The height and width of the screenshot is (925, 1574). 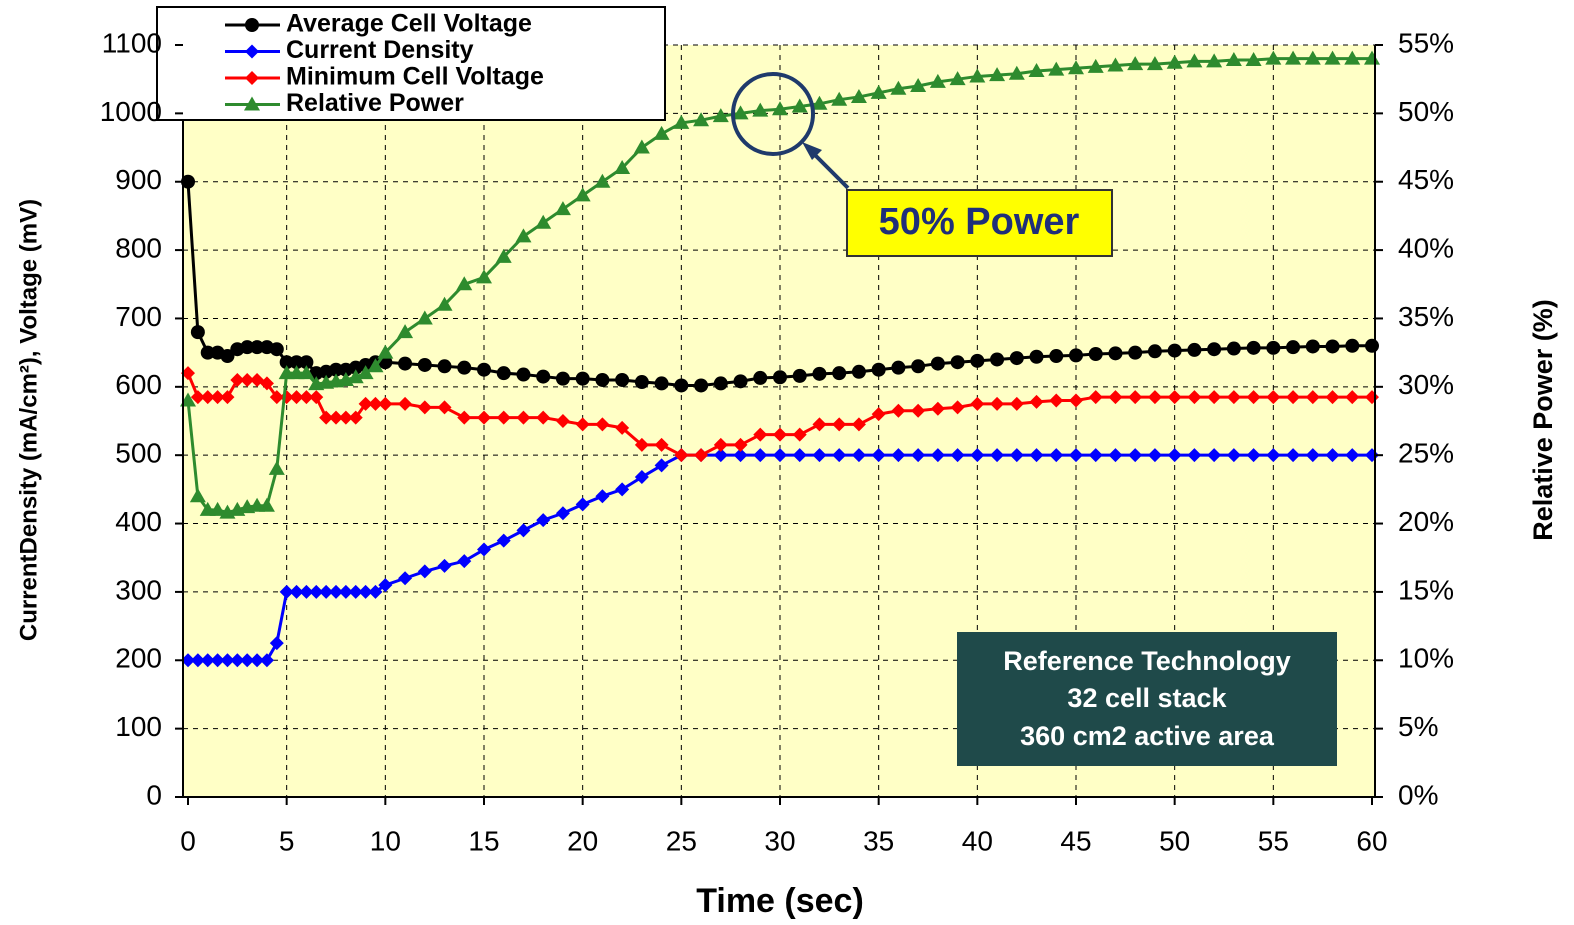 I want to click on x-tick-label: 55, so click(x=1273, y=840).